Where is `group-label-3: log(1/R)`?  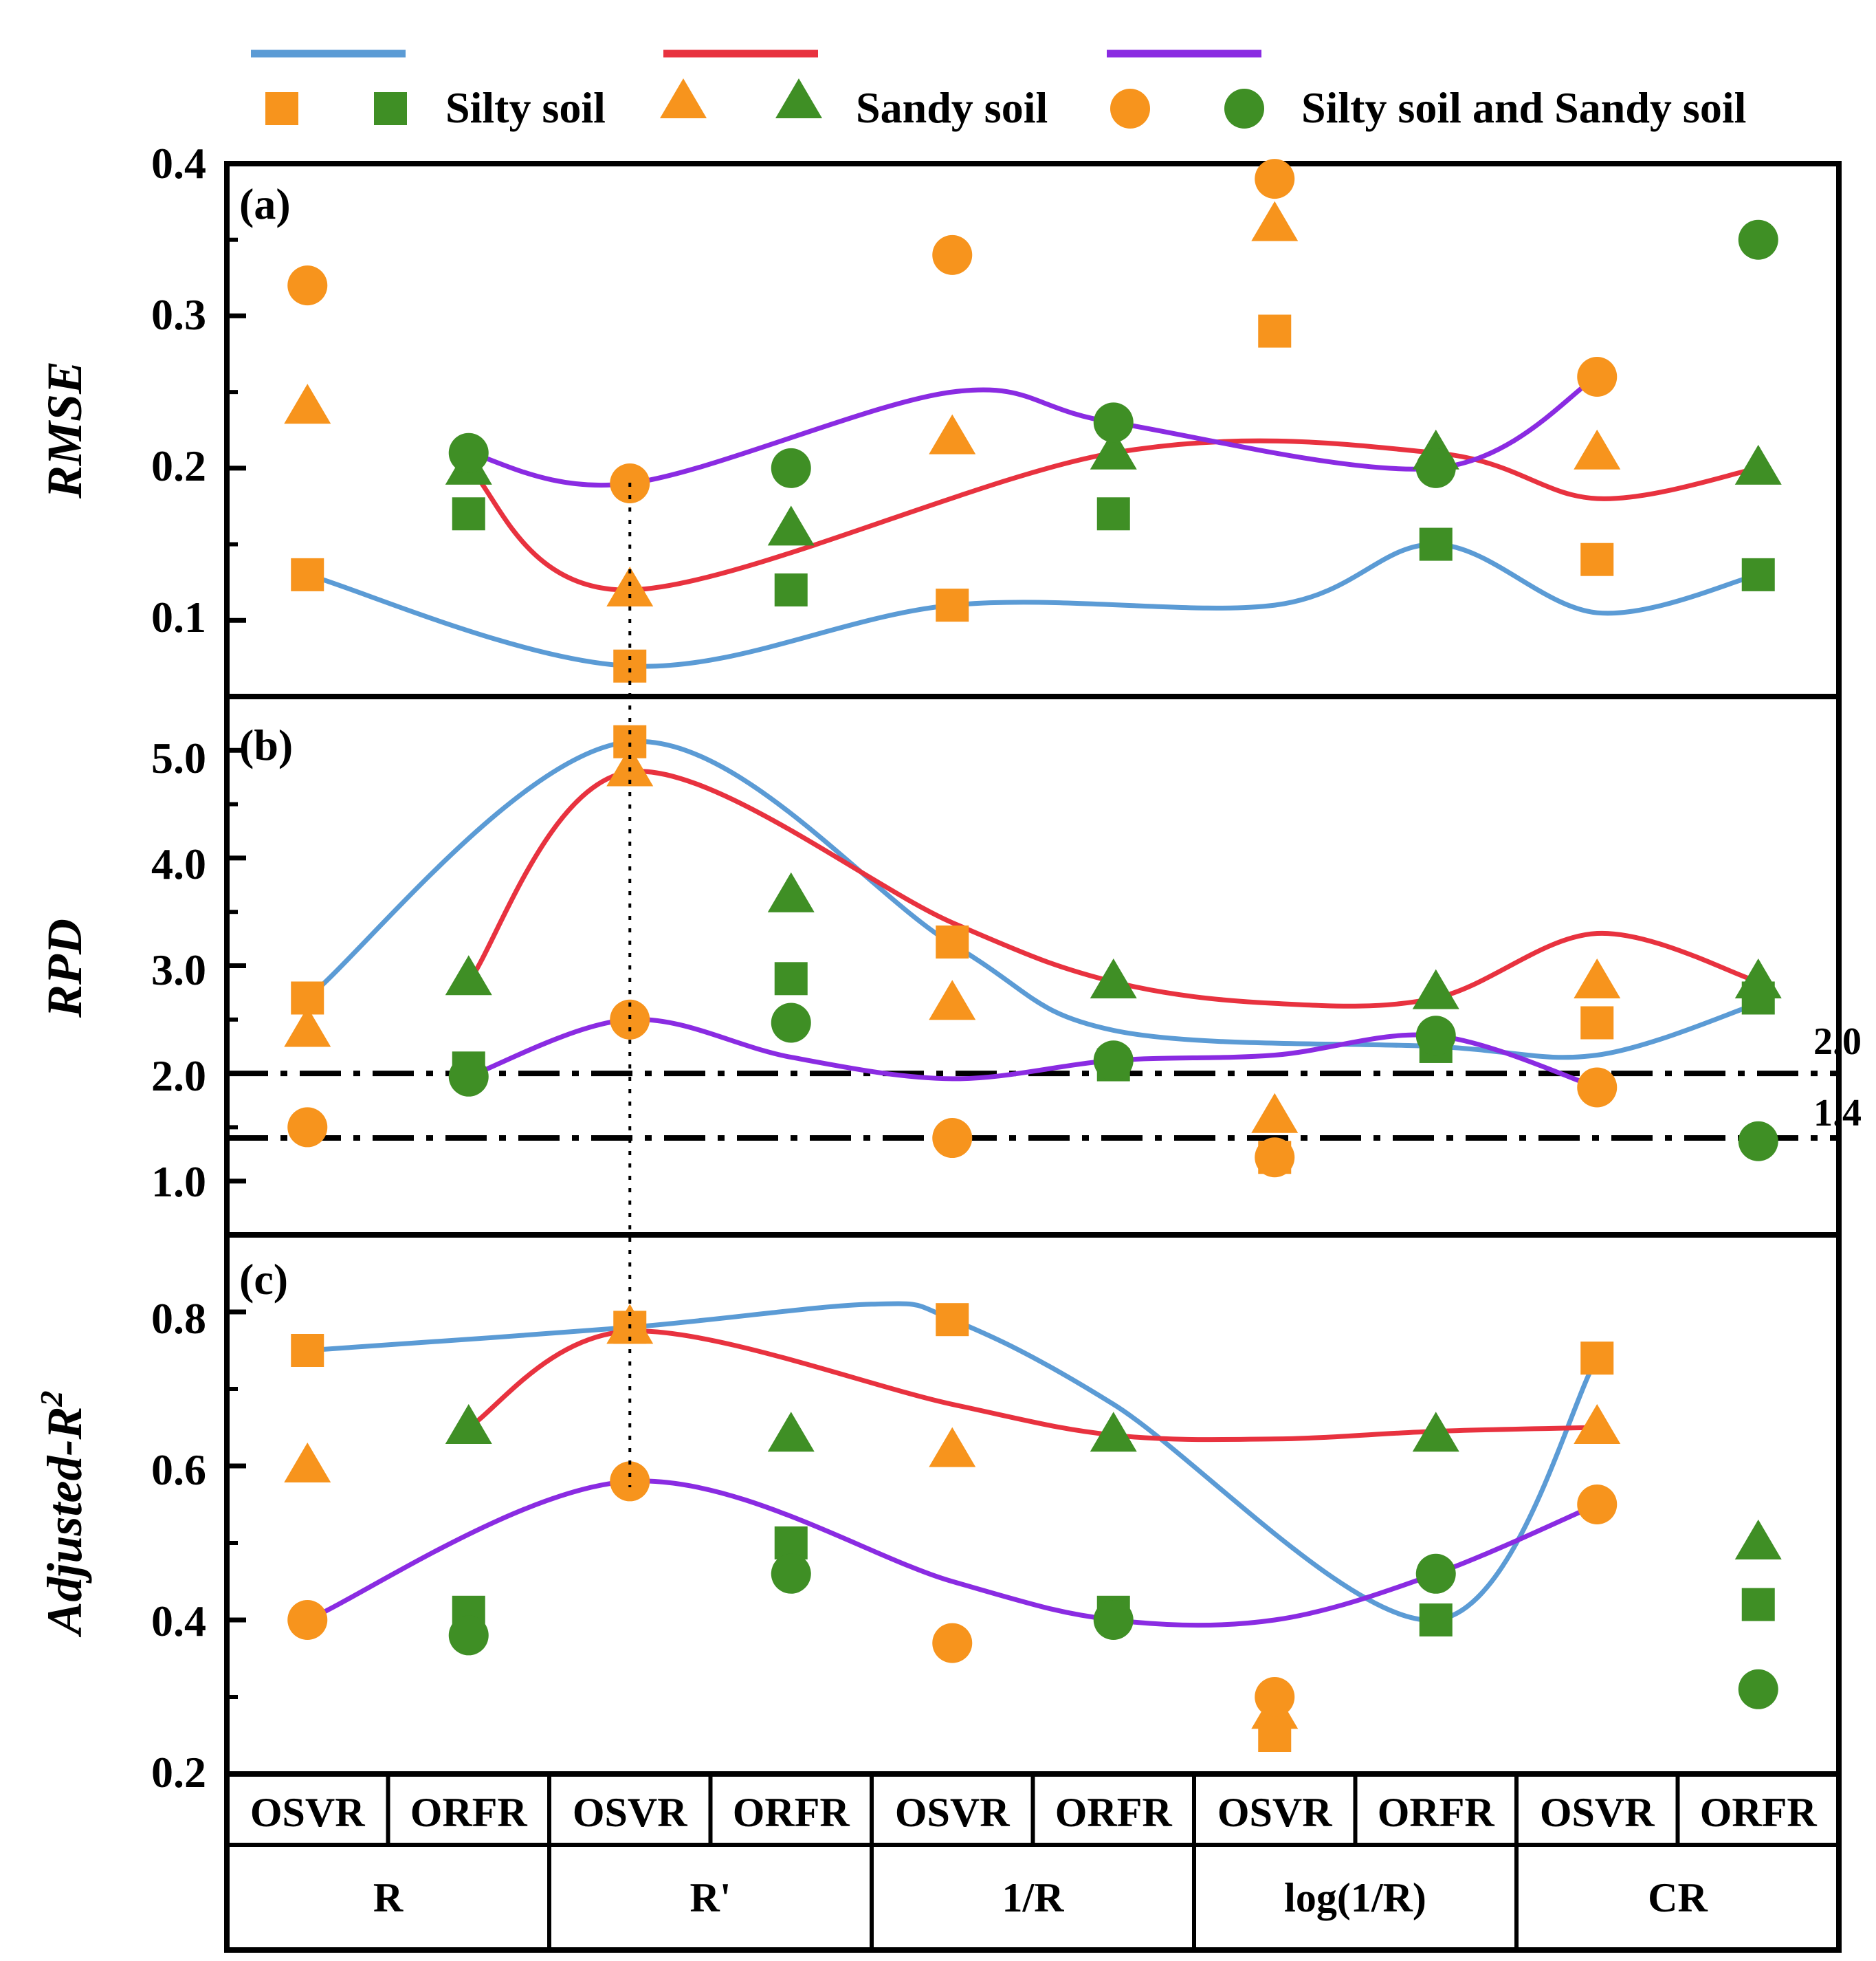
group-label-3: log(1/R) is located at coordinates (1355, 1897).